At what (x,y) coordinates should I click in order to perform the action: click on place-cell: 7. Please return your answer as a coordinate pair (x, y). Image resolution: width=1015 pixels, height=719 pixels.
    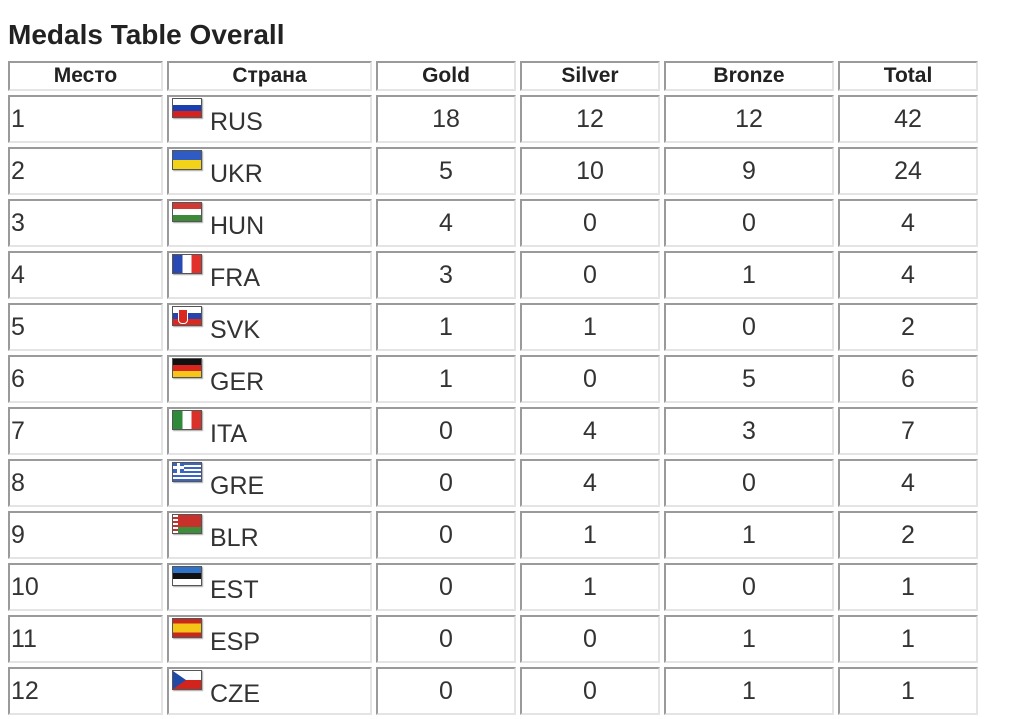
    Looking at the image, I should click on (85, 431).